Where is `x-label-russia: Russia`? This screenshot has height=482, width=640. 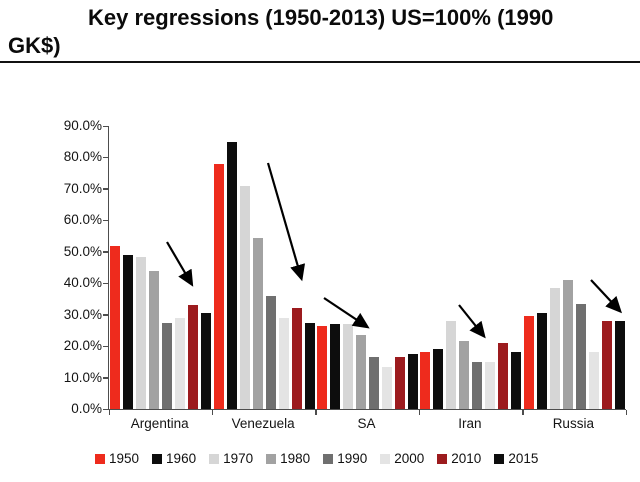
x-label-russia: Russia is located at coordinates (573, 423).